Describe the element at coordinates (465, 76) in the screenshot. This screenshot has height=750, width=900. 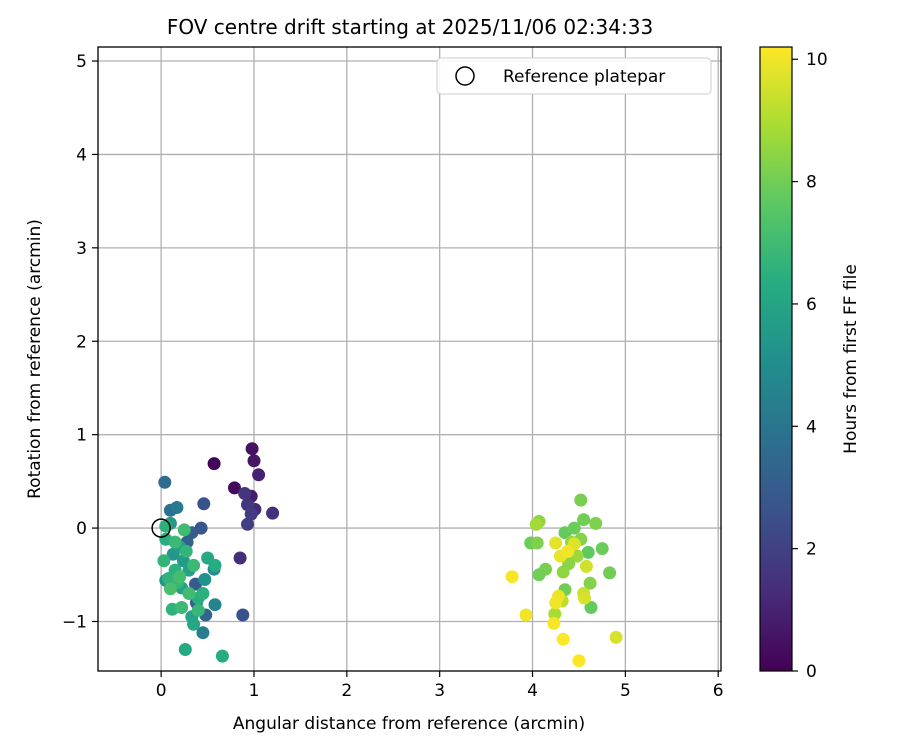
I see `legend-marker` at that location.